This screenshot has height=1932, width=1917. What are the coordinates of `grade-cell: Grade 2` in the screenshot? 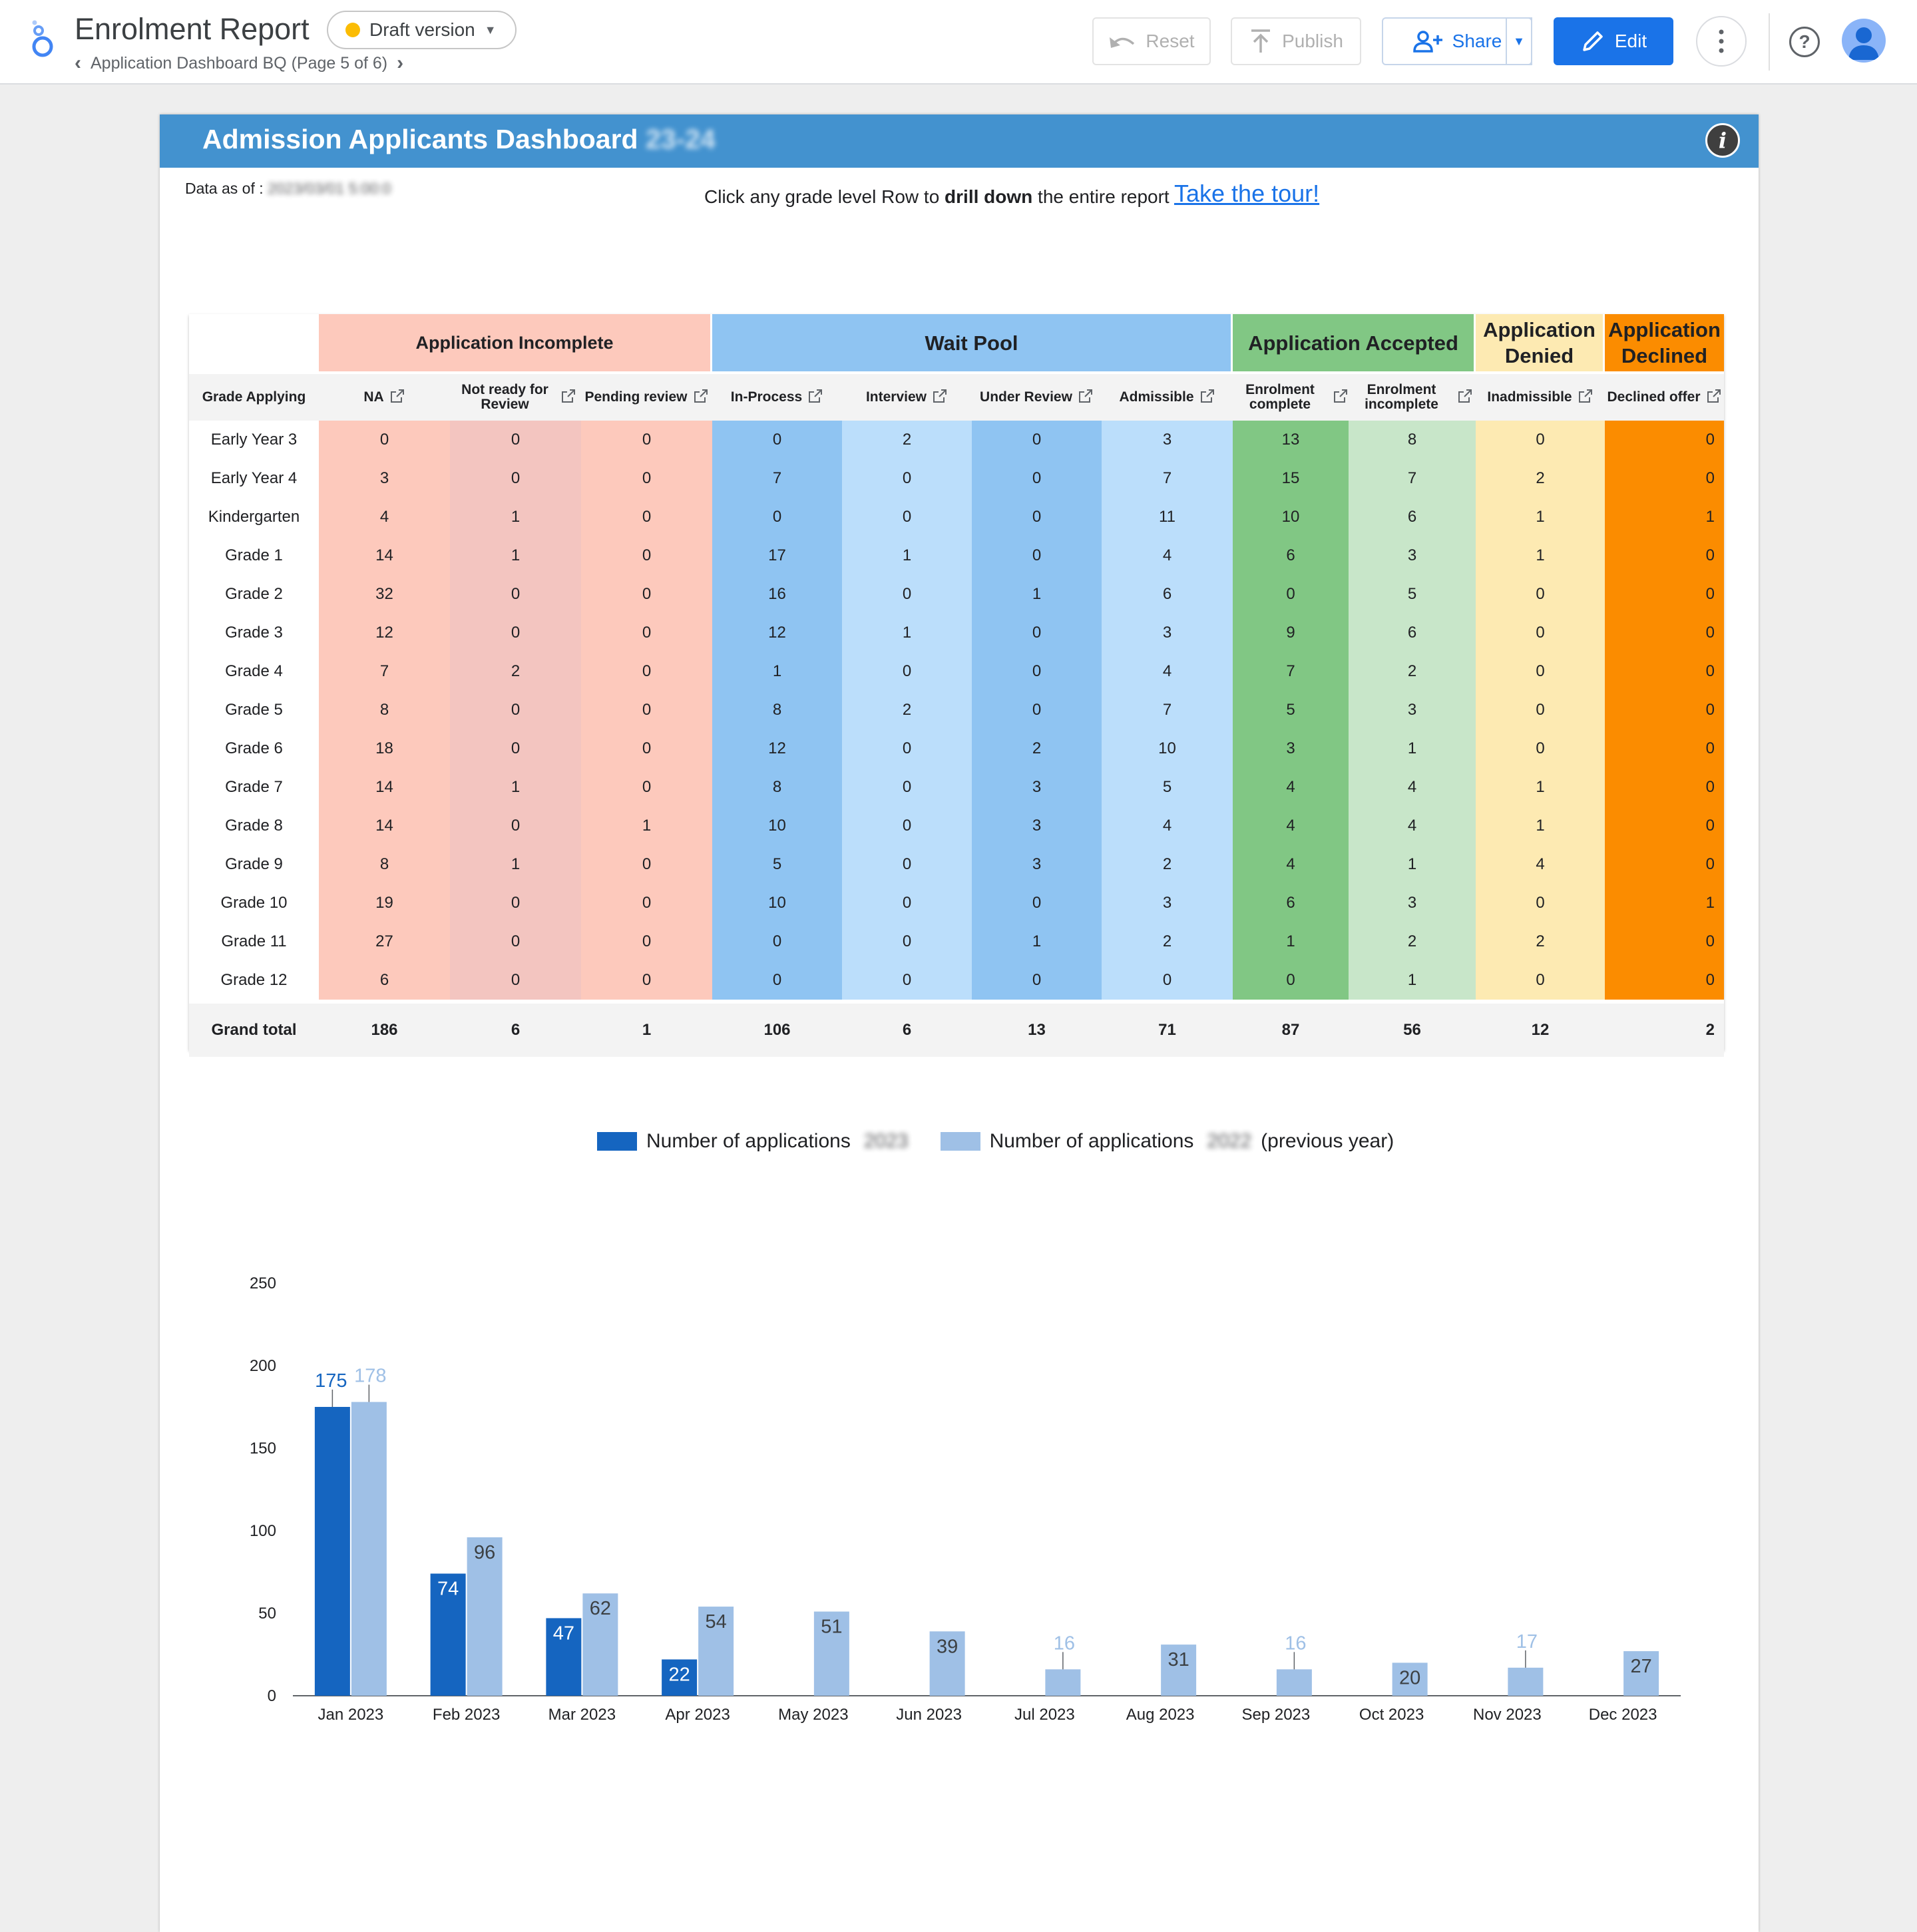 It's located at (254, 594).